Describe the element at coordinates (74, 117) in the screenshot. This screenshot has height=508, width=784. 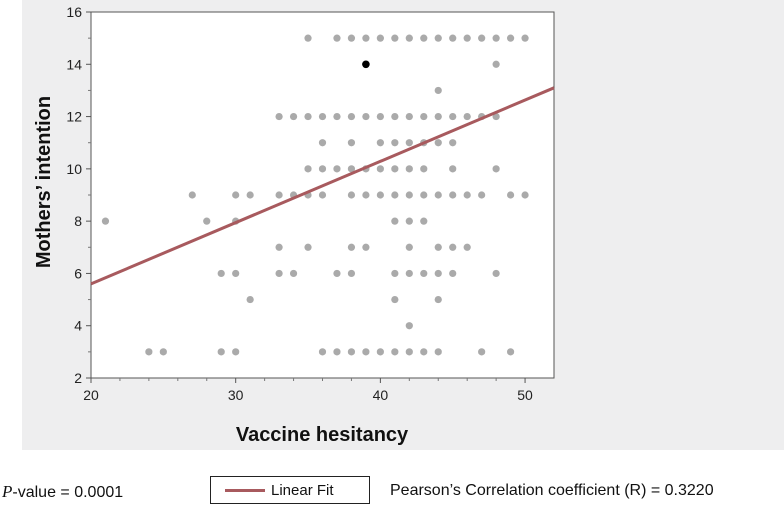
I see `y-tick-label: 12` at that location.